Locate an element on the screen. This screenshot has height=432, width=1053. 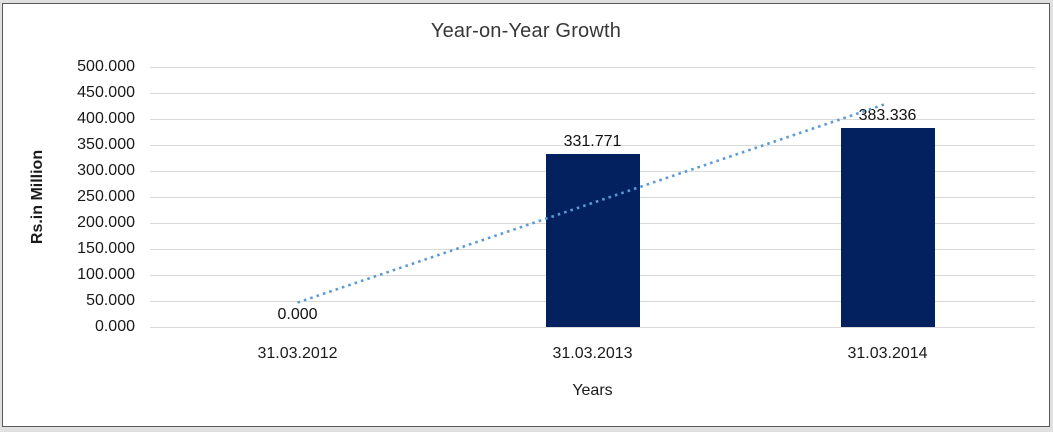
y-tick-label: 0.000 is located at coordinates (114, 326).